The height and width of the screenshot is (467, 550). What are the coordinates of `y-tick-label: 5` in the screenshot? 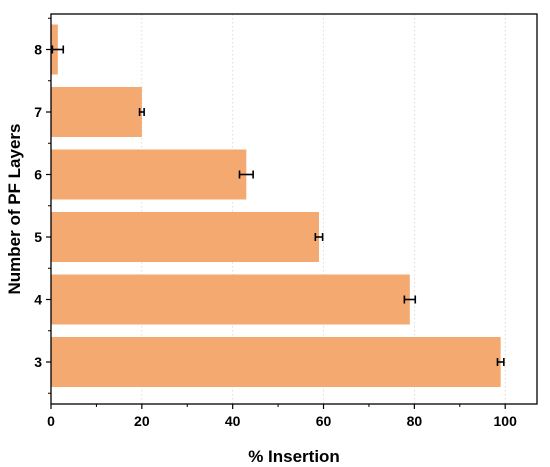 It's located at (38, 237).